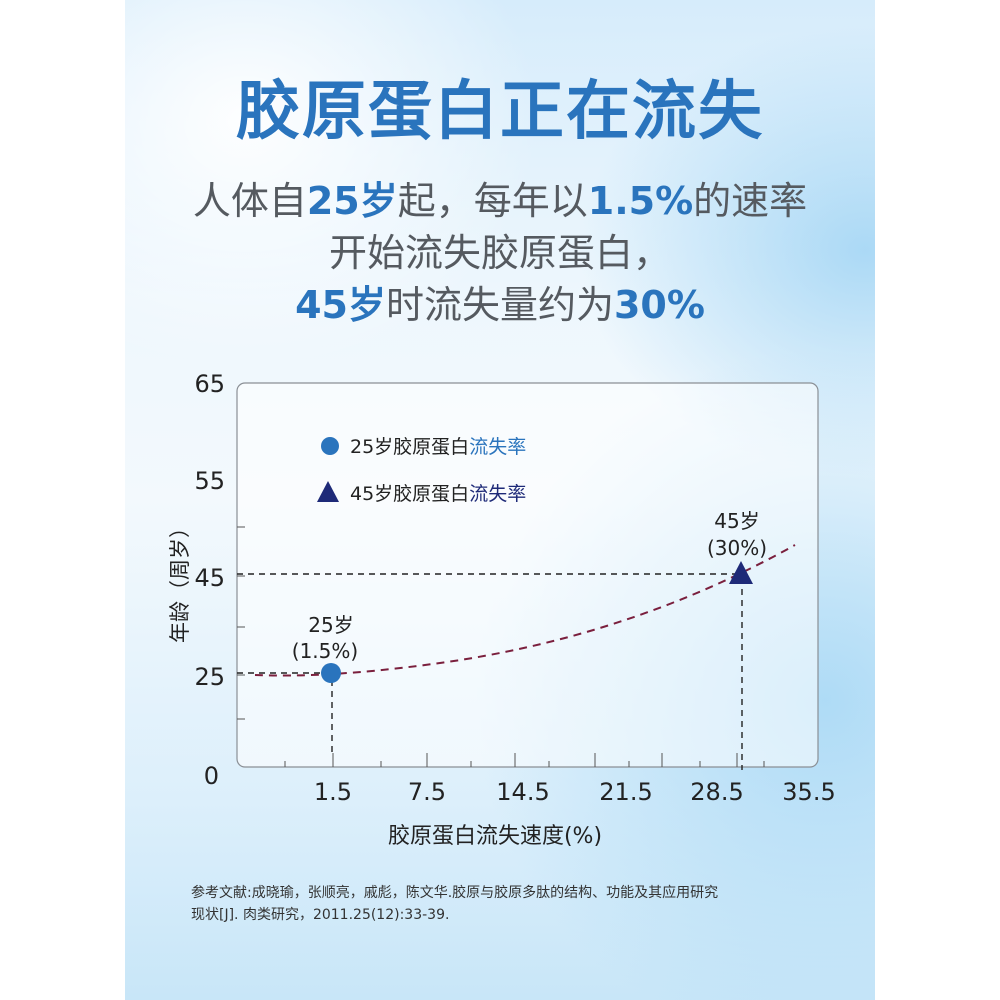 The height and width of the screenshot is (1000, 1000). Describe the element at coordinates (808, 792) in the screenshot. I see `x-tick-35-5: 35.5` at that location.